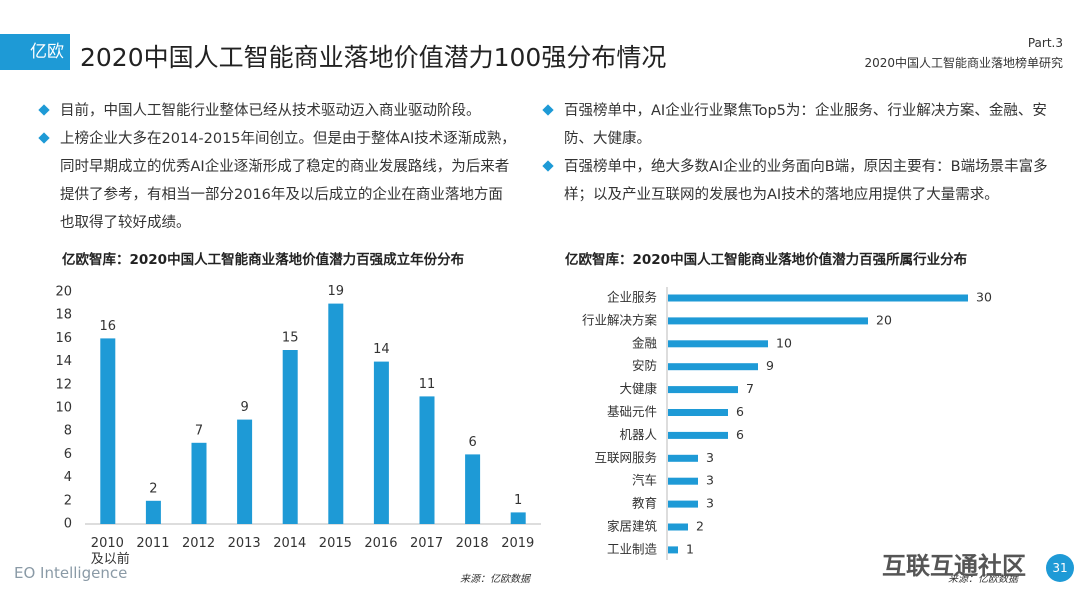  What do you see at coordinates (954, 566) in the screenshot?
I see `watermark: 互联互通社区` at bounding box center [954, 566].